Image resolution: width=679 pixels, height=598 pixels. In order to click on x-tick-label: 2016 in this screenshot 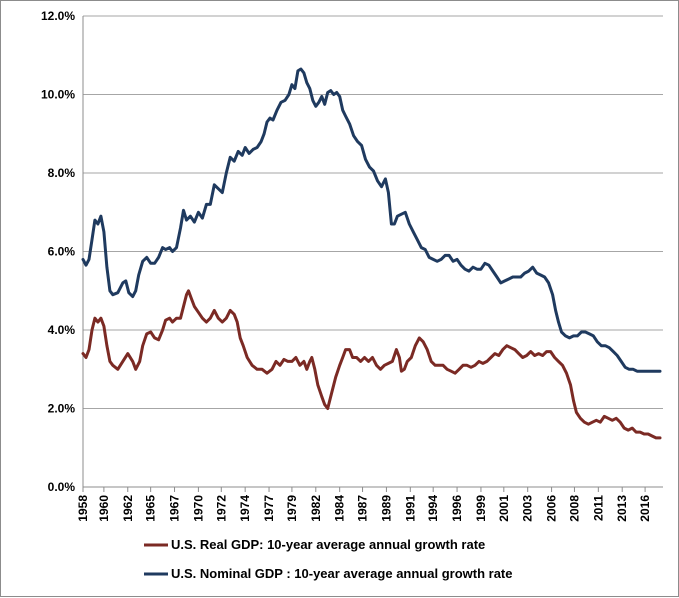, I will do `click(645, 508)`.